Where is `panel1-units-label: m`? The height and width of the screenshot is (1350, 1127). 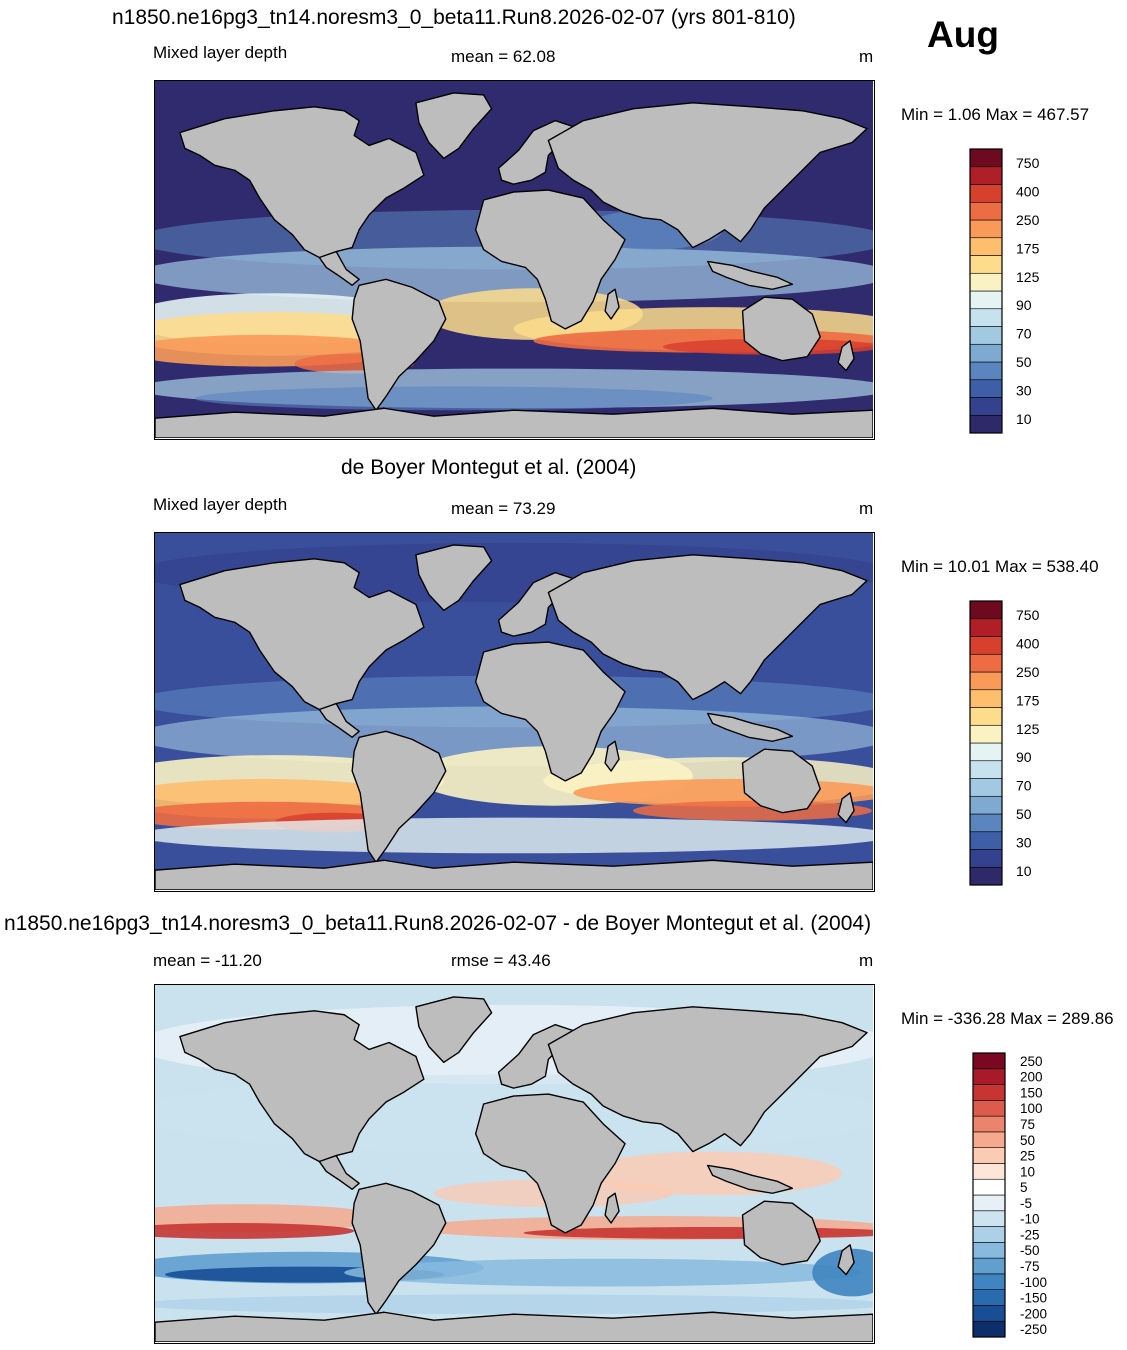 panel1-units-label: m is located at coordinates (866, 56).